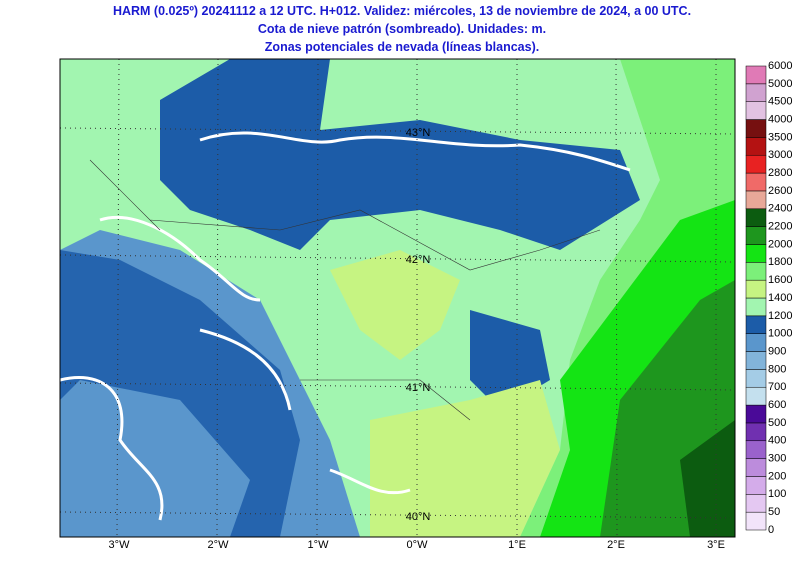 The height and width of the screenshot is (571, 800). I want to click on colorbar-label: 1800, so click(780, 262).